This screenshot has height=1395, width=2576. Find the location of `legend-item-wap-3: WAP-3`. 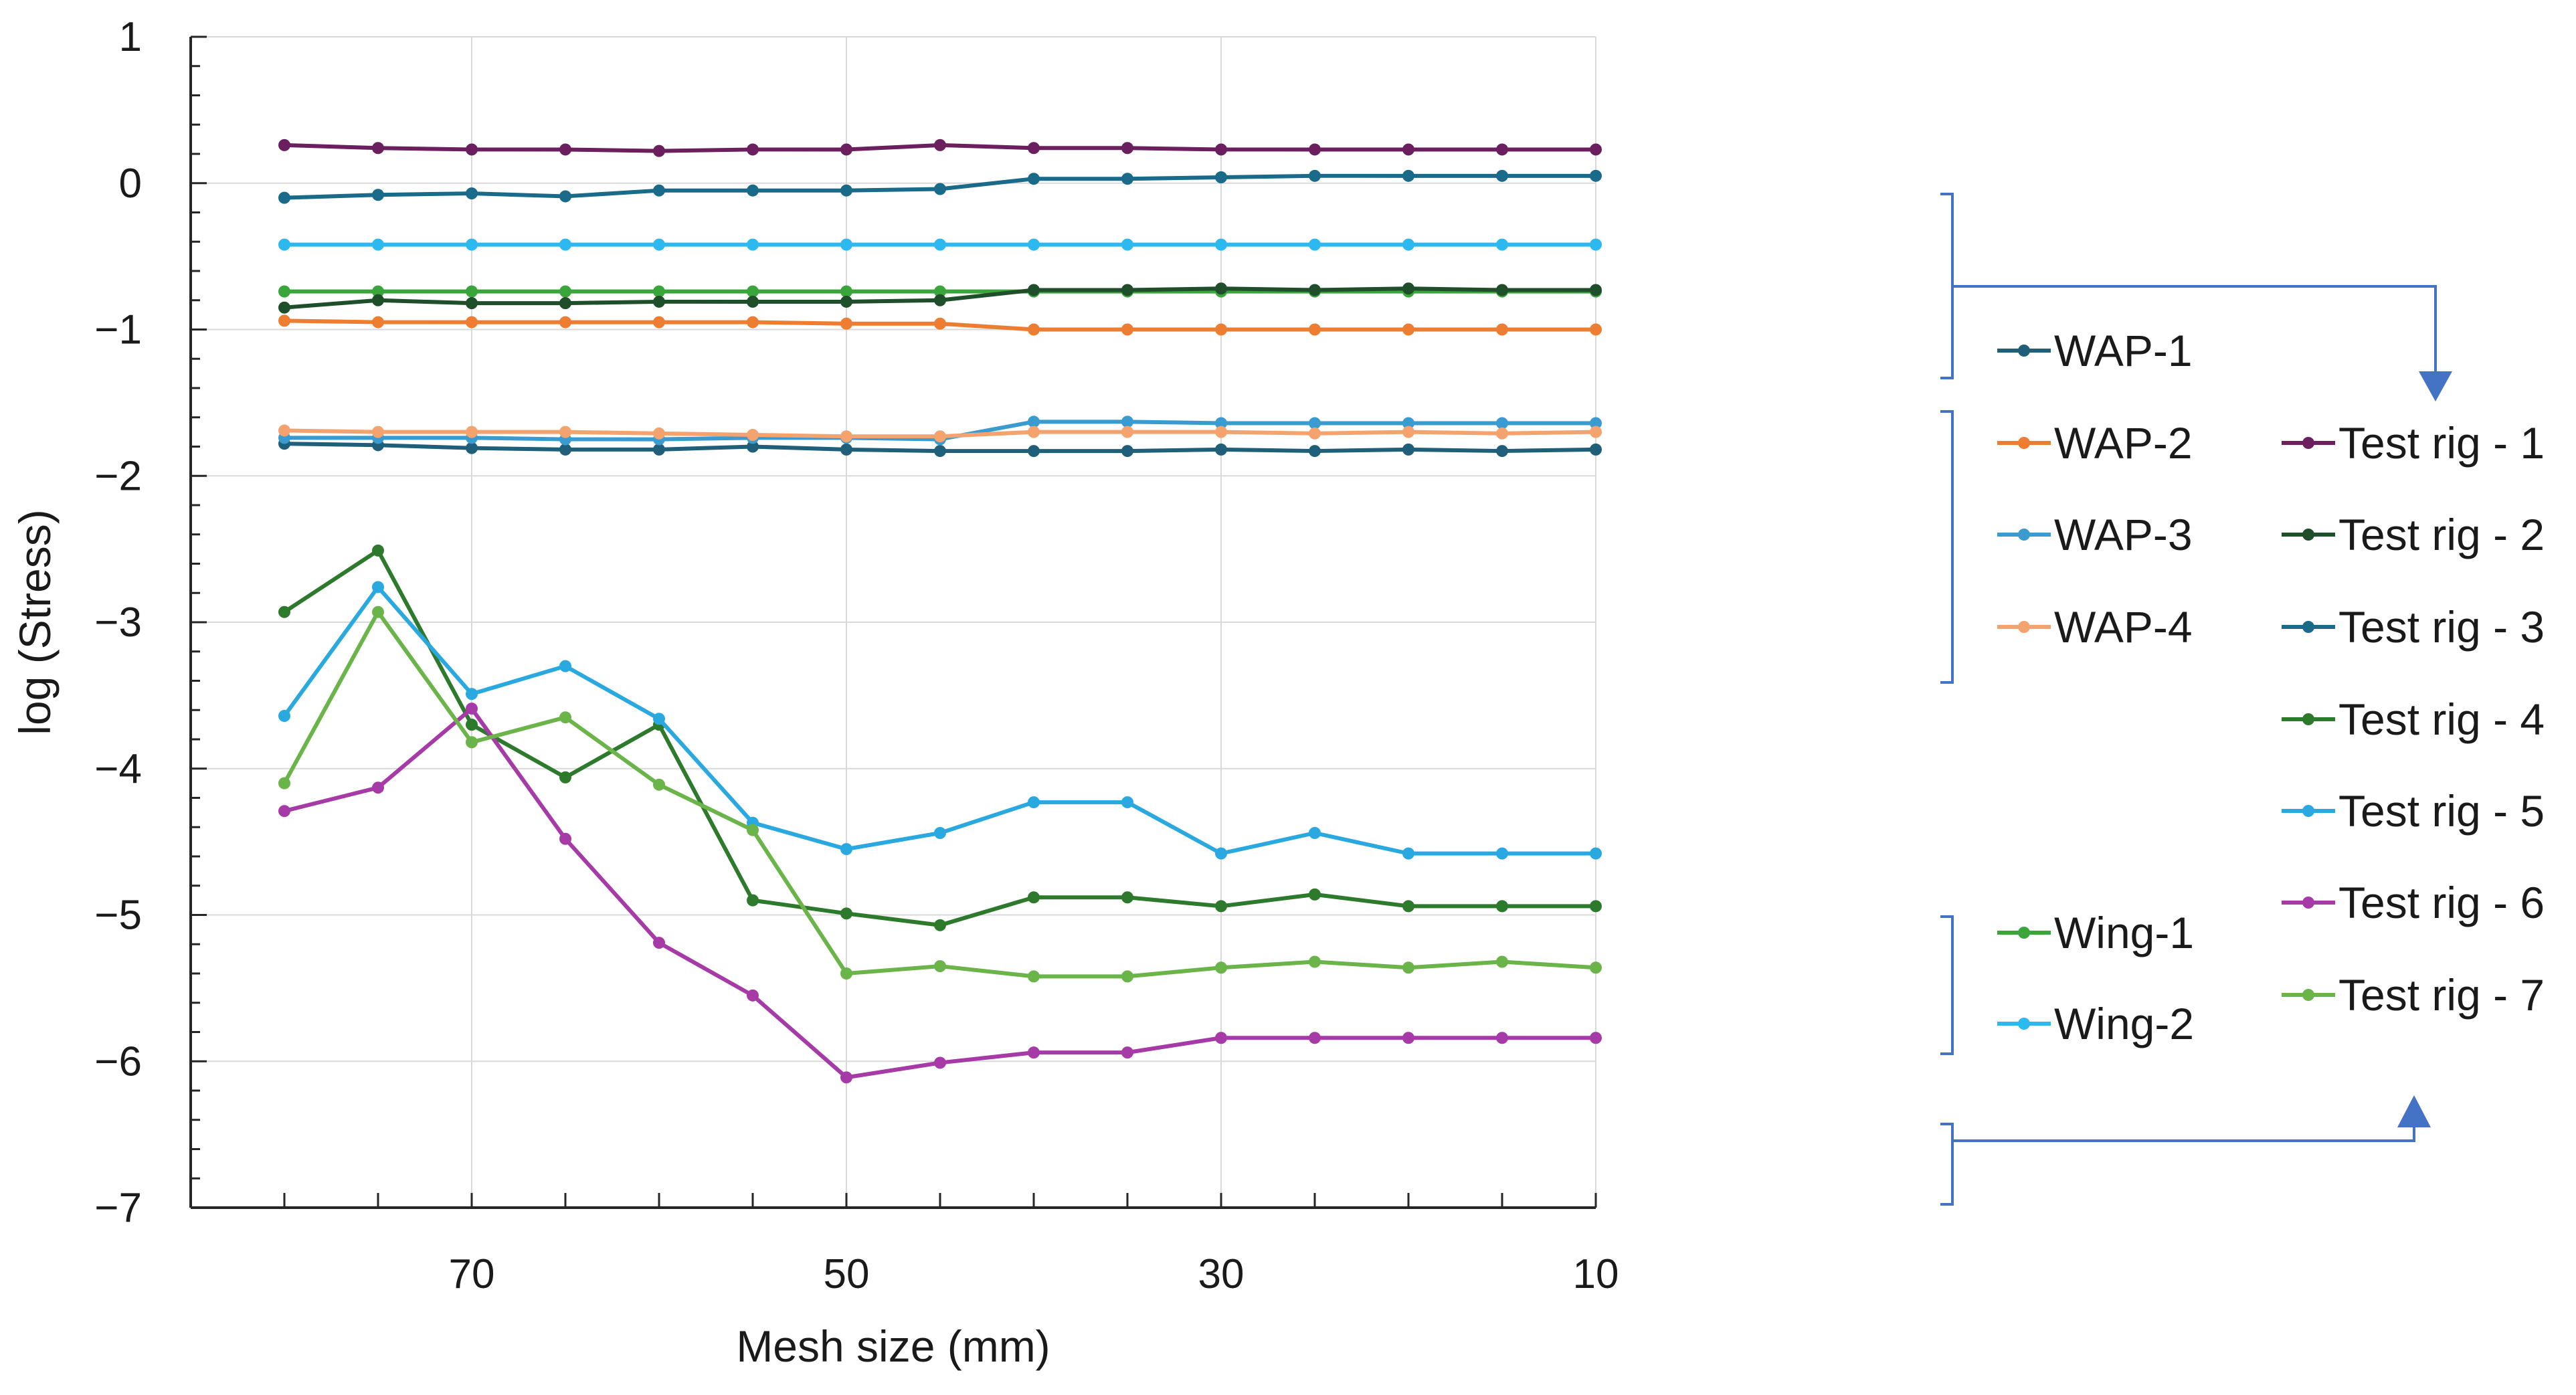

legend-item-wap-3: WAP-3 is located at coordinates (2095, 534).